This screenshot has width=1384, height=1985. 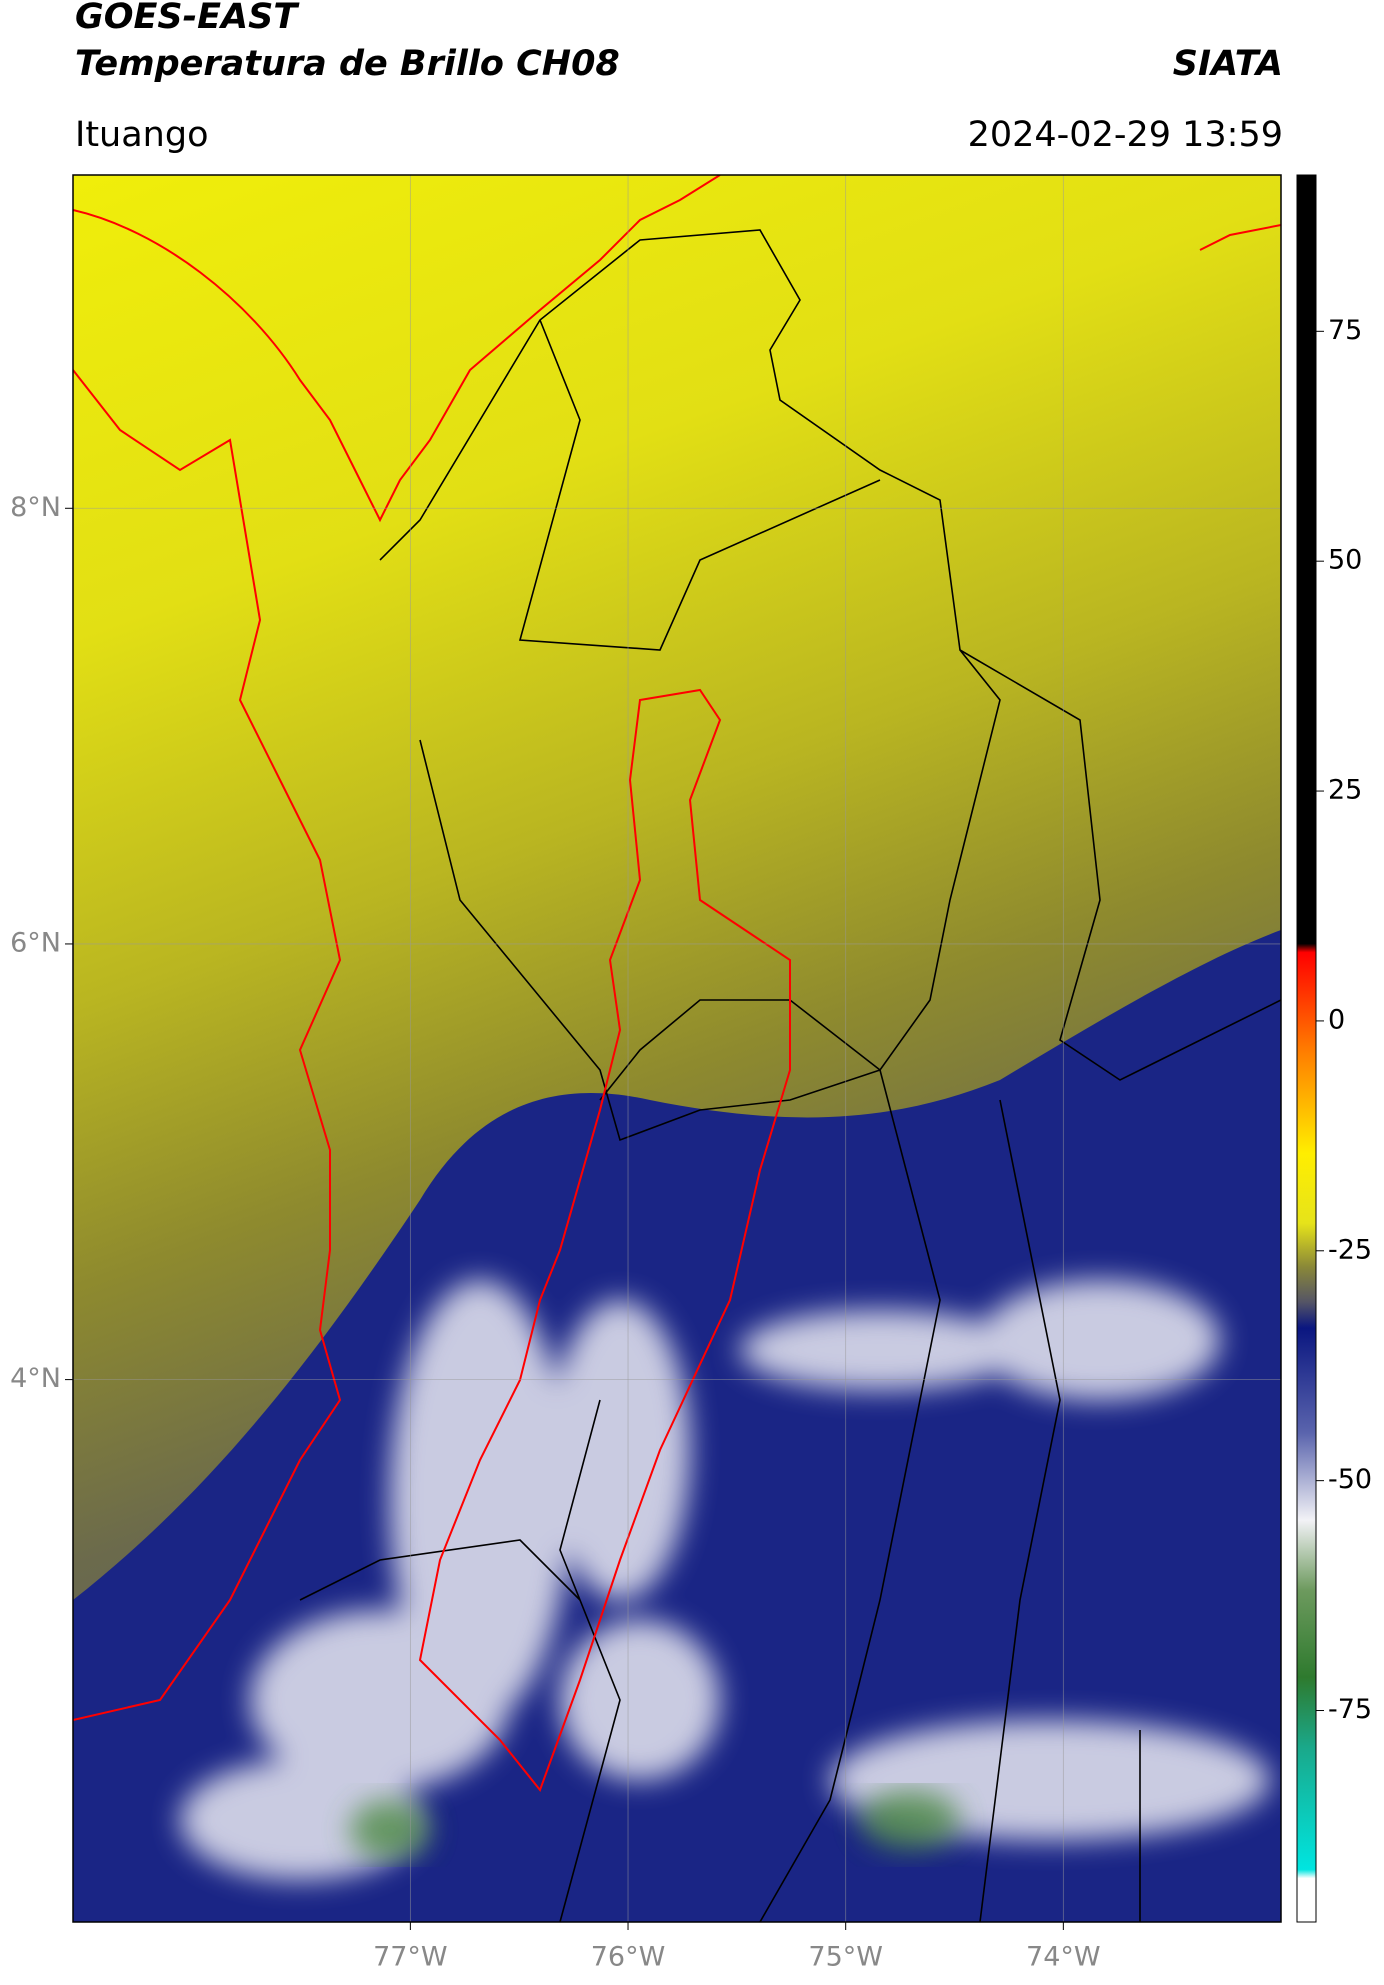 I want to click on colorbar-tick-label: -50, so click(x=1350, y=1479).